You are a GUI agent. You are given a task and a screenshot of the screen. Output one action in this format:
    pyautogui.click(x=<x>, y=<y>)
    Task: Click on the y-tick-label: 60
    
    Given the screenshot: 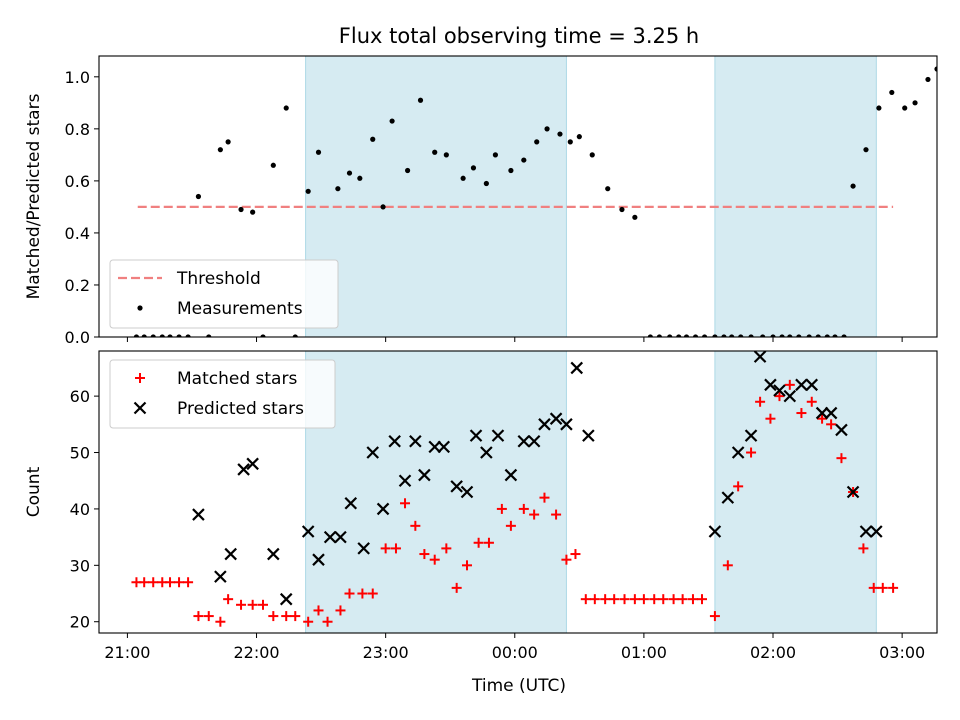 What is the action you would take?
    pyautogui.click(x=80, y=396)
    